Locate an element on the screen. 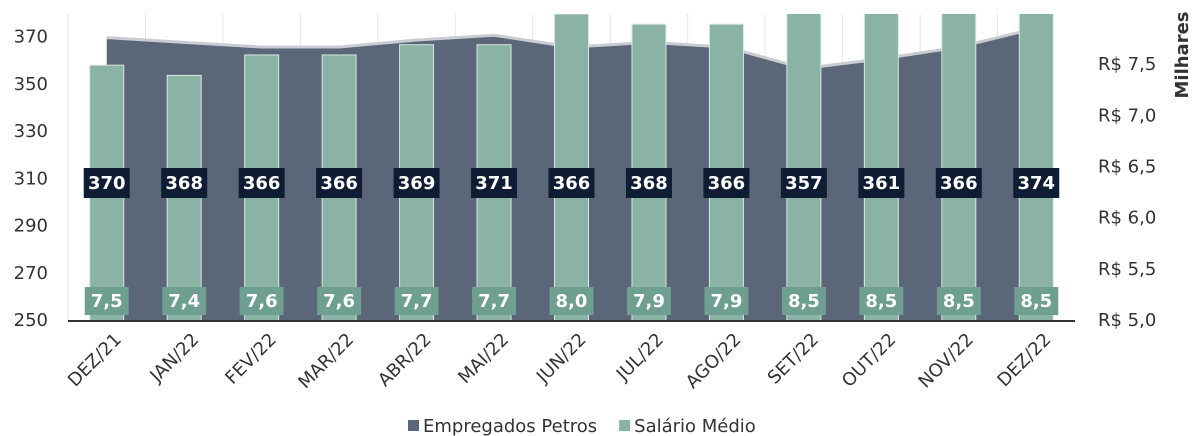  y2-tick-label: R$ 6,0 is located at coordinates (1127, 218).